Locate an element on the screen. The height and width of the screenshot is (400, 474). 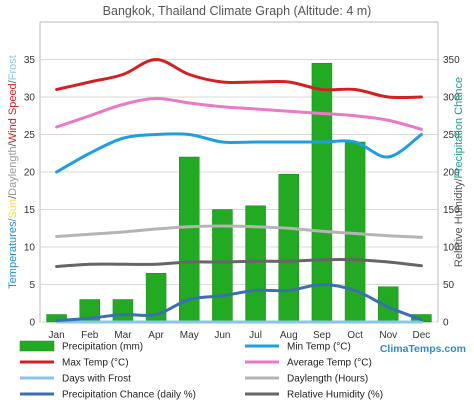
left-axis-ticks: 0 5 10 15 20 25 30 35 is located at coordinates (30, 192).